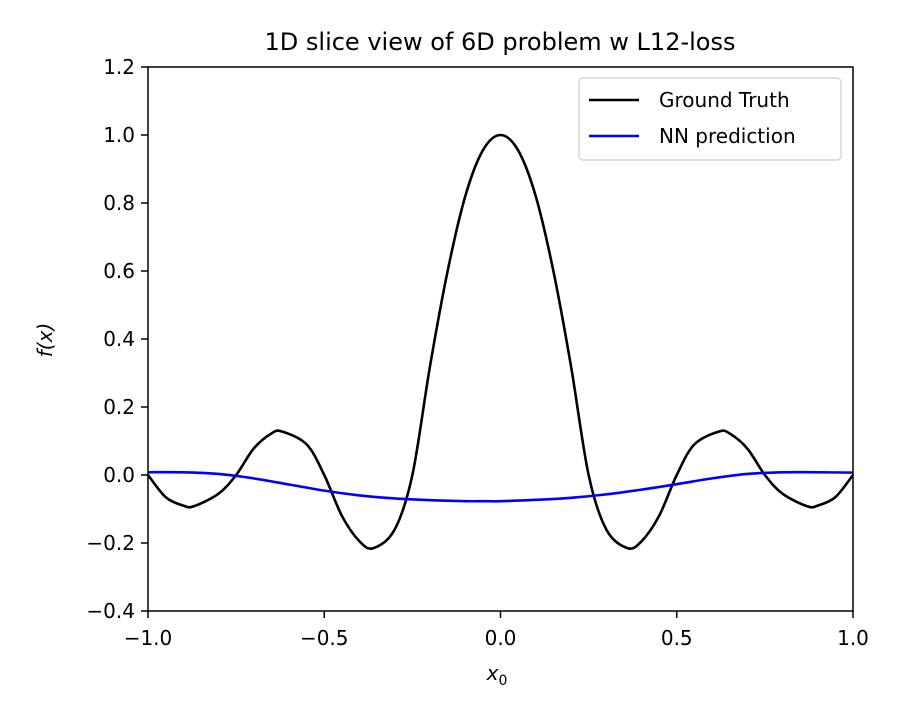 This screenshot has height=720, width=900. I want to click on x-tick-label: −1.0, so click(148, 638).